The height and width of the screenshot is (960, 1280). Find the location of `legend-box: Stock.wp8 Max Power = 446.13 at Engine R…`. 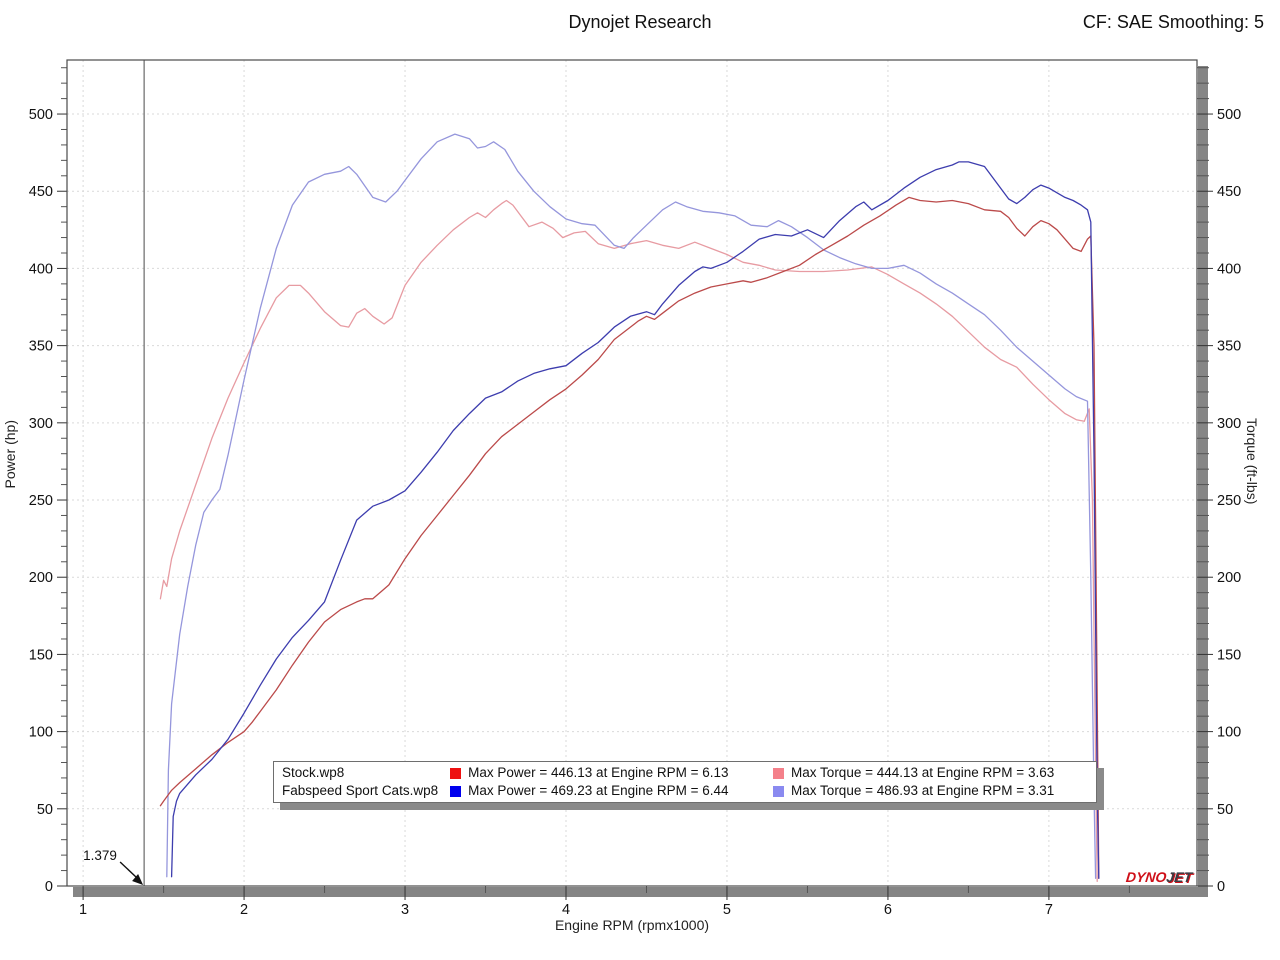

legend-box: Stock.wp8 Max Power = 446.13 at Engine R… is located at coordinates (685, 782).